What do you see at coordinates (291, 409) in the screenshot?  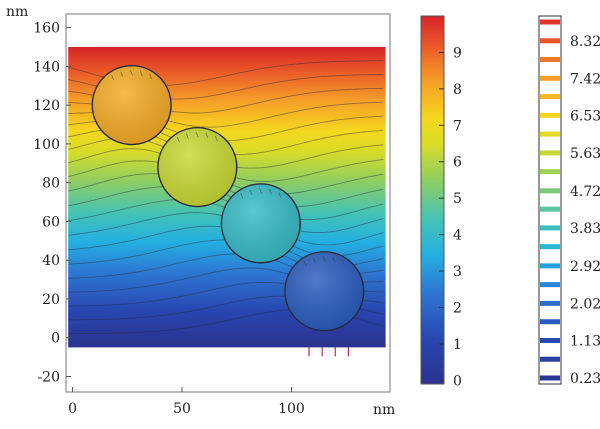 I see `x-tick-label: 100` at bounding box center [291, 409].